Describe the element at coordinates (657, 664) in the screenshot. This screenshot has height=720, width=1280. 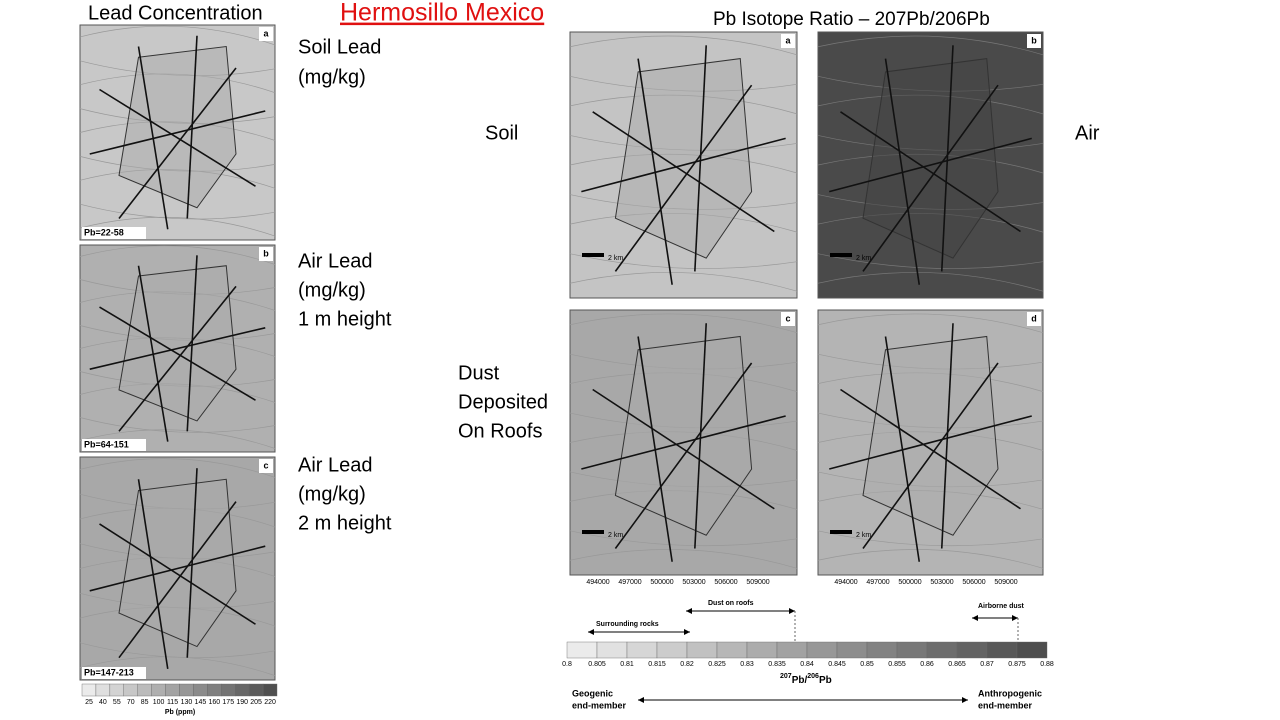
I see `colorbar-tick: 0.815` at that location.